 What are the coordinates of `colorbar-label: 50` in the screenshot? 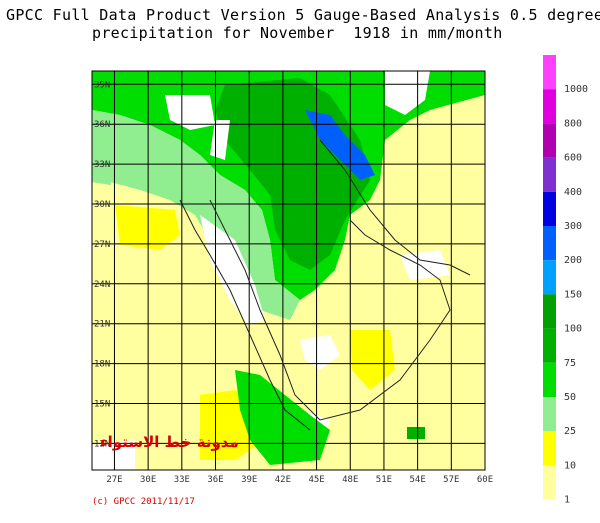 It's located at (570, 397).